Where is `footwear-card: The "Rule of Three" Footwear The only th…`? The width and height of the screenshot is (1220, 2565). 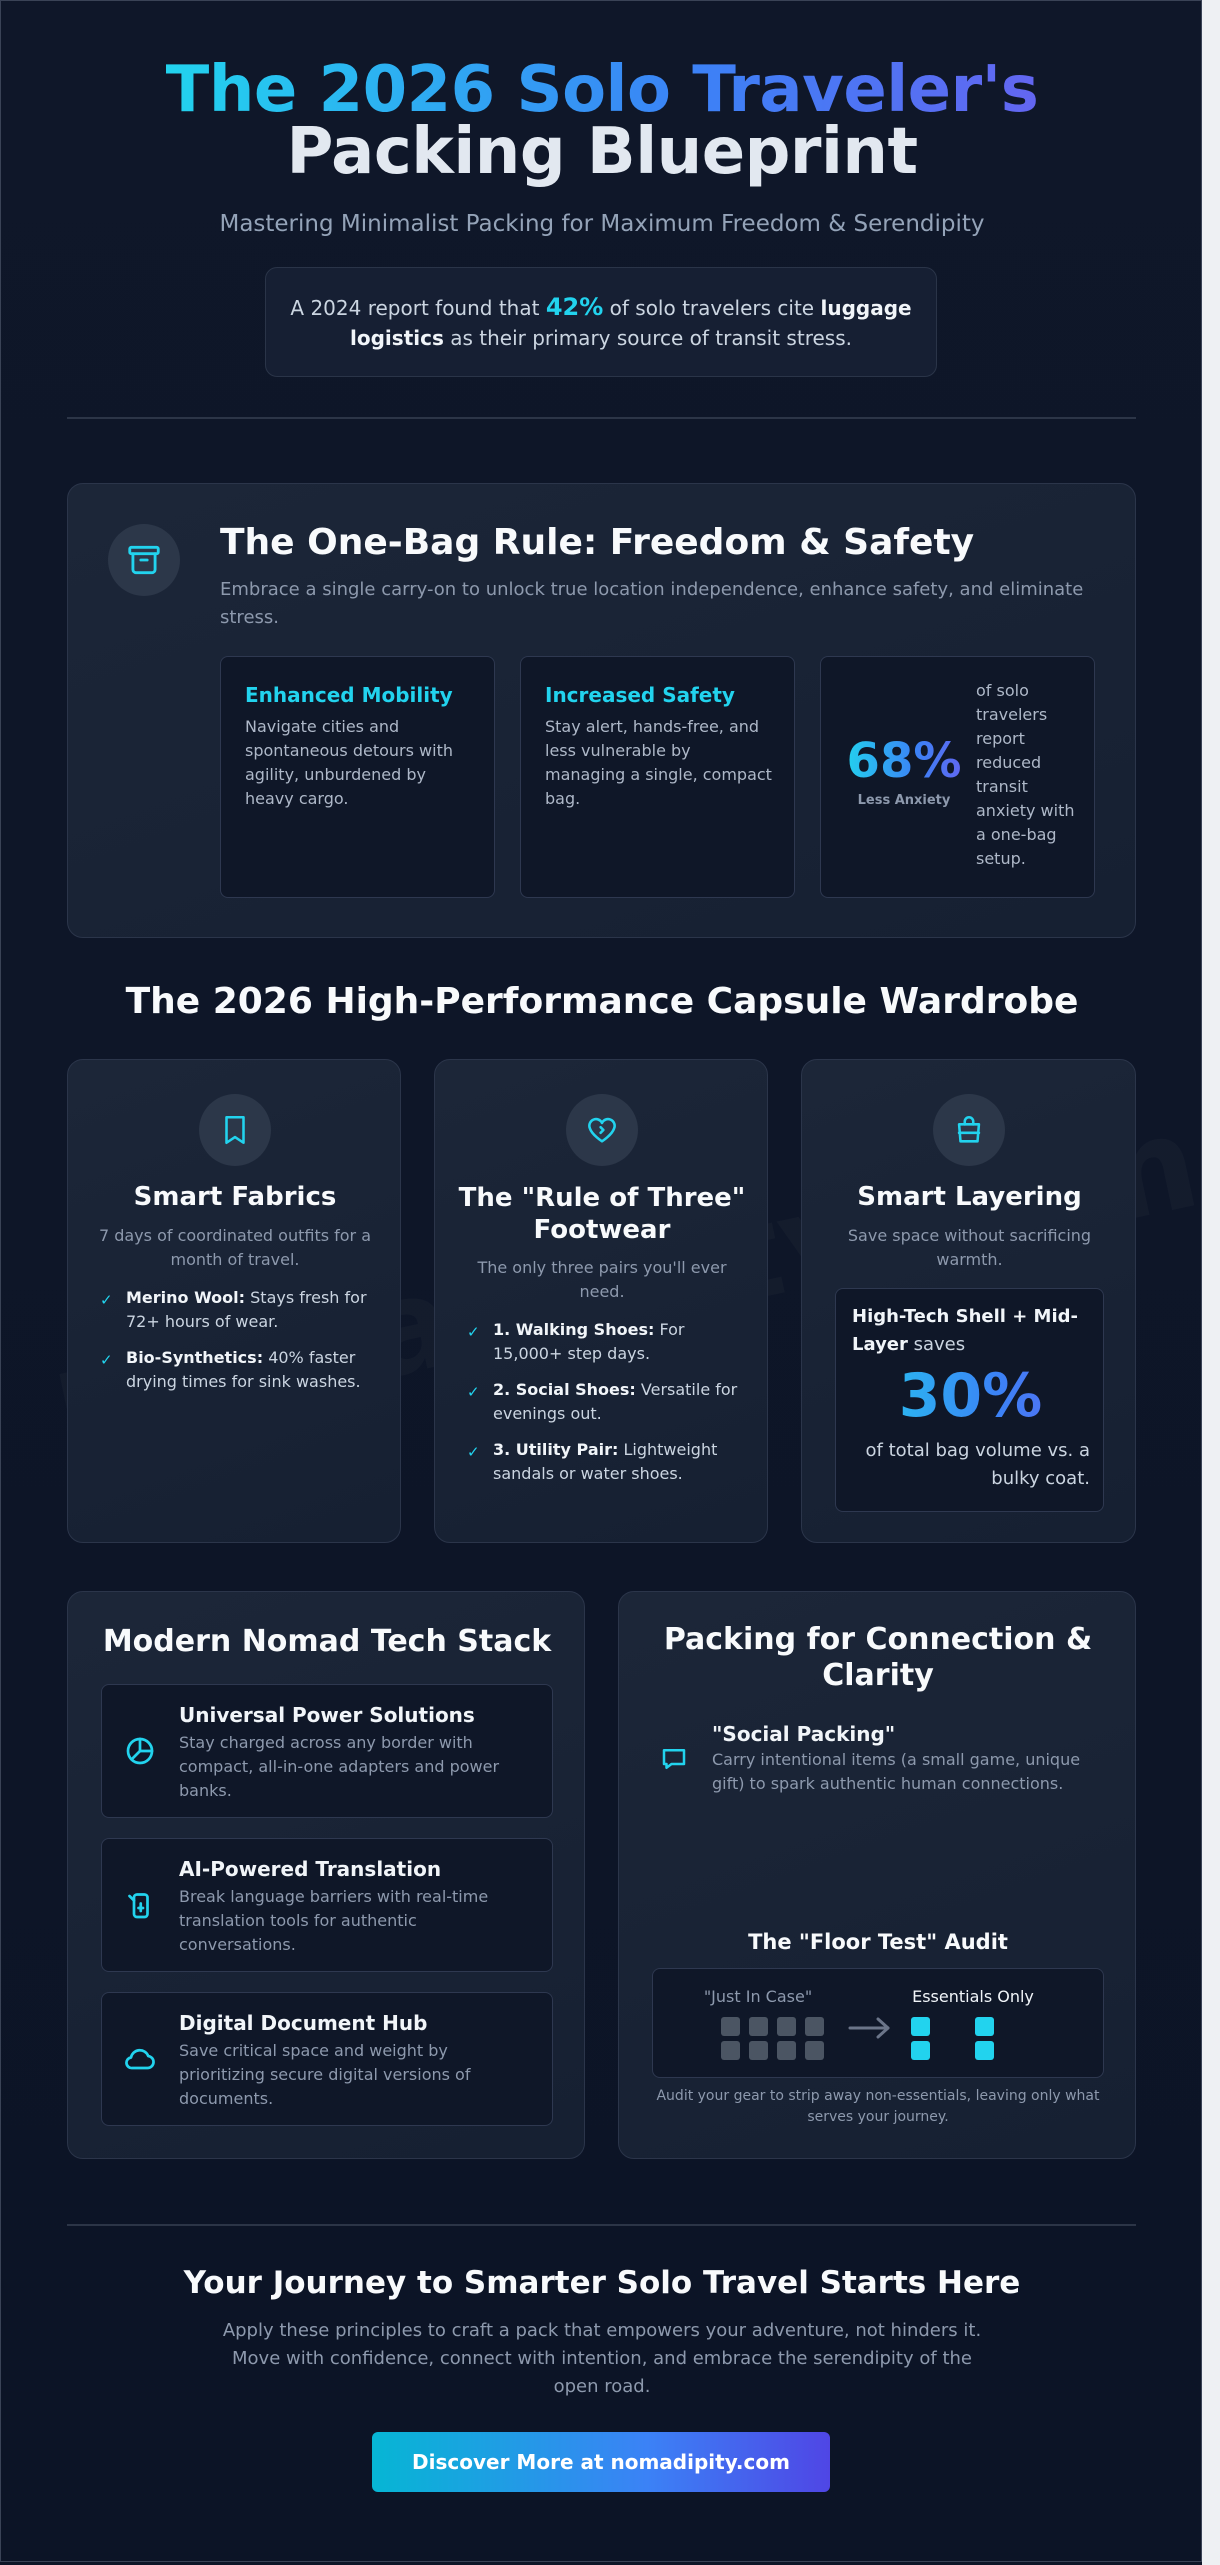 footwear-card: The "Rule of Three" Footwear The only th… is located at coordinates (601, 1301).